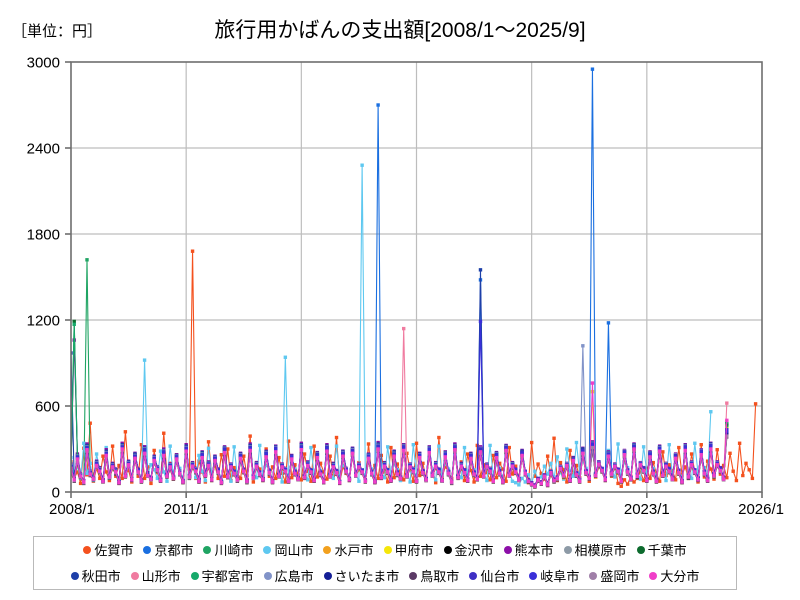  I want to click on legend-label: 京都市, so click(174, 550).